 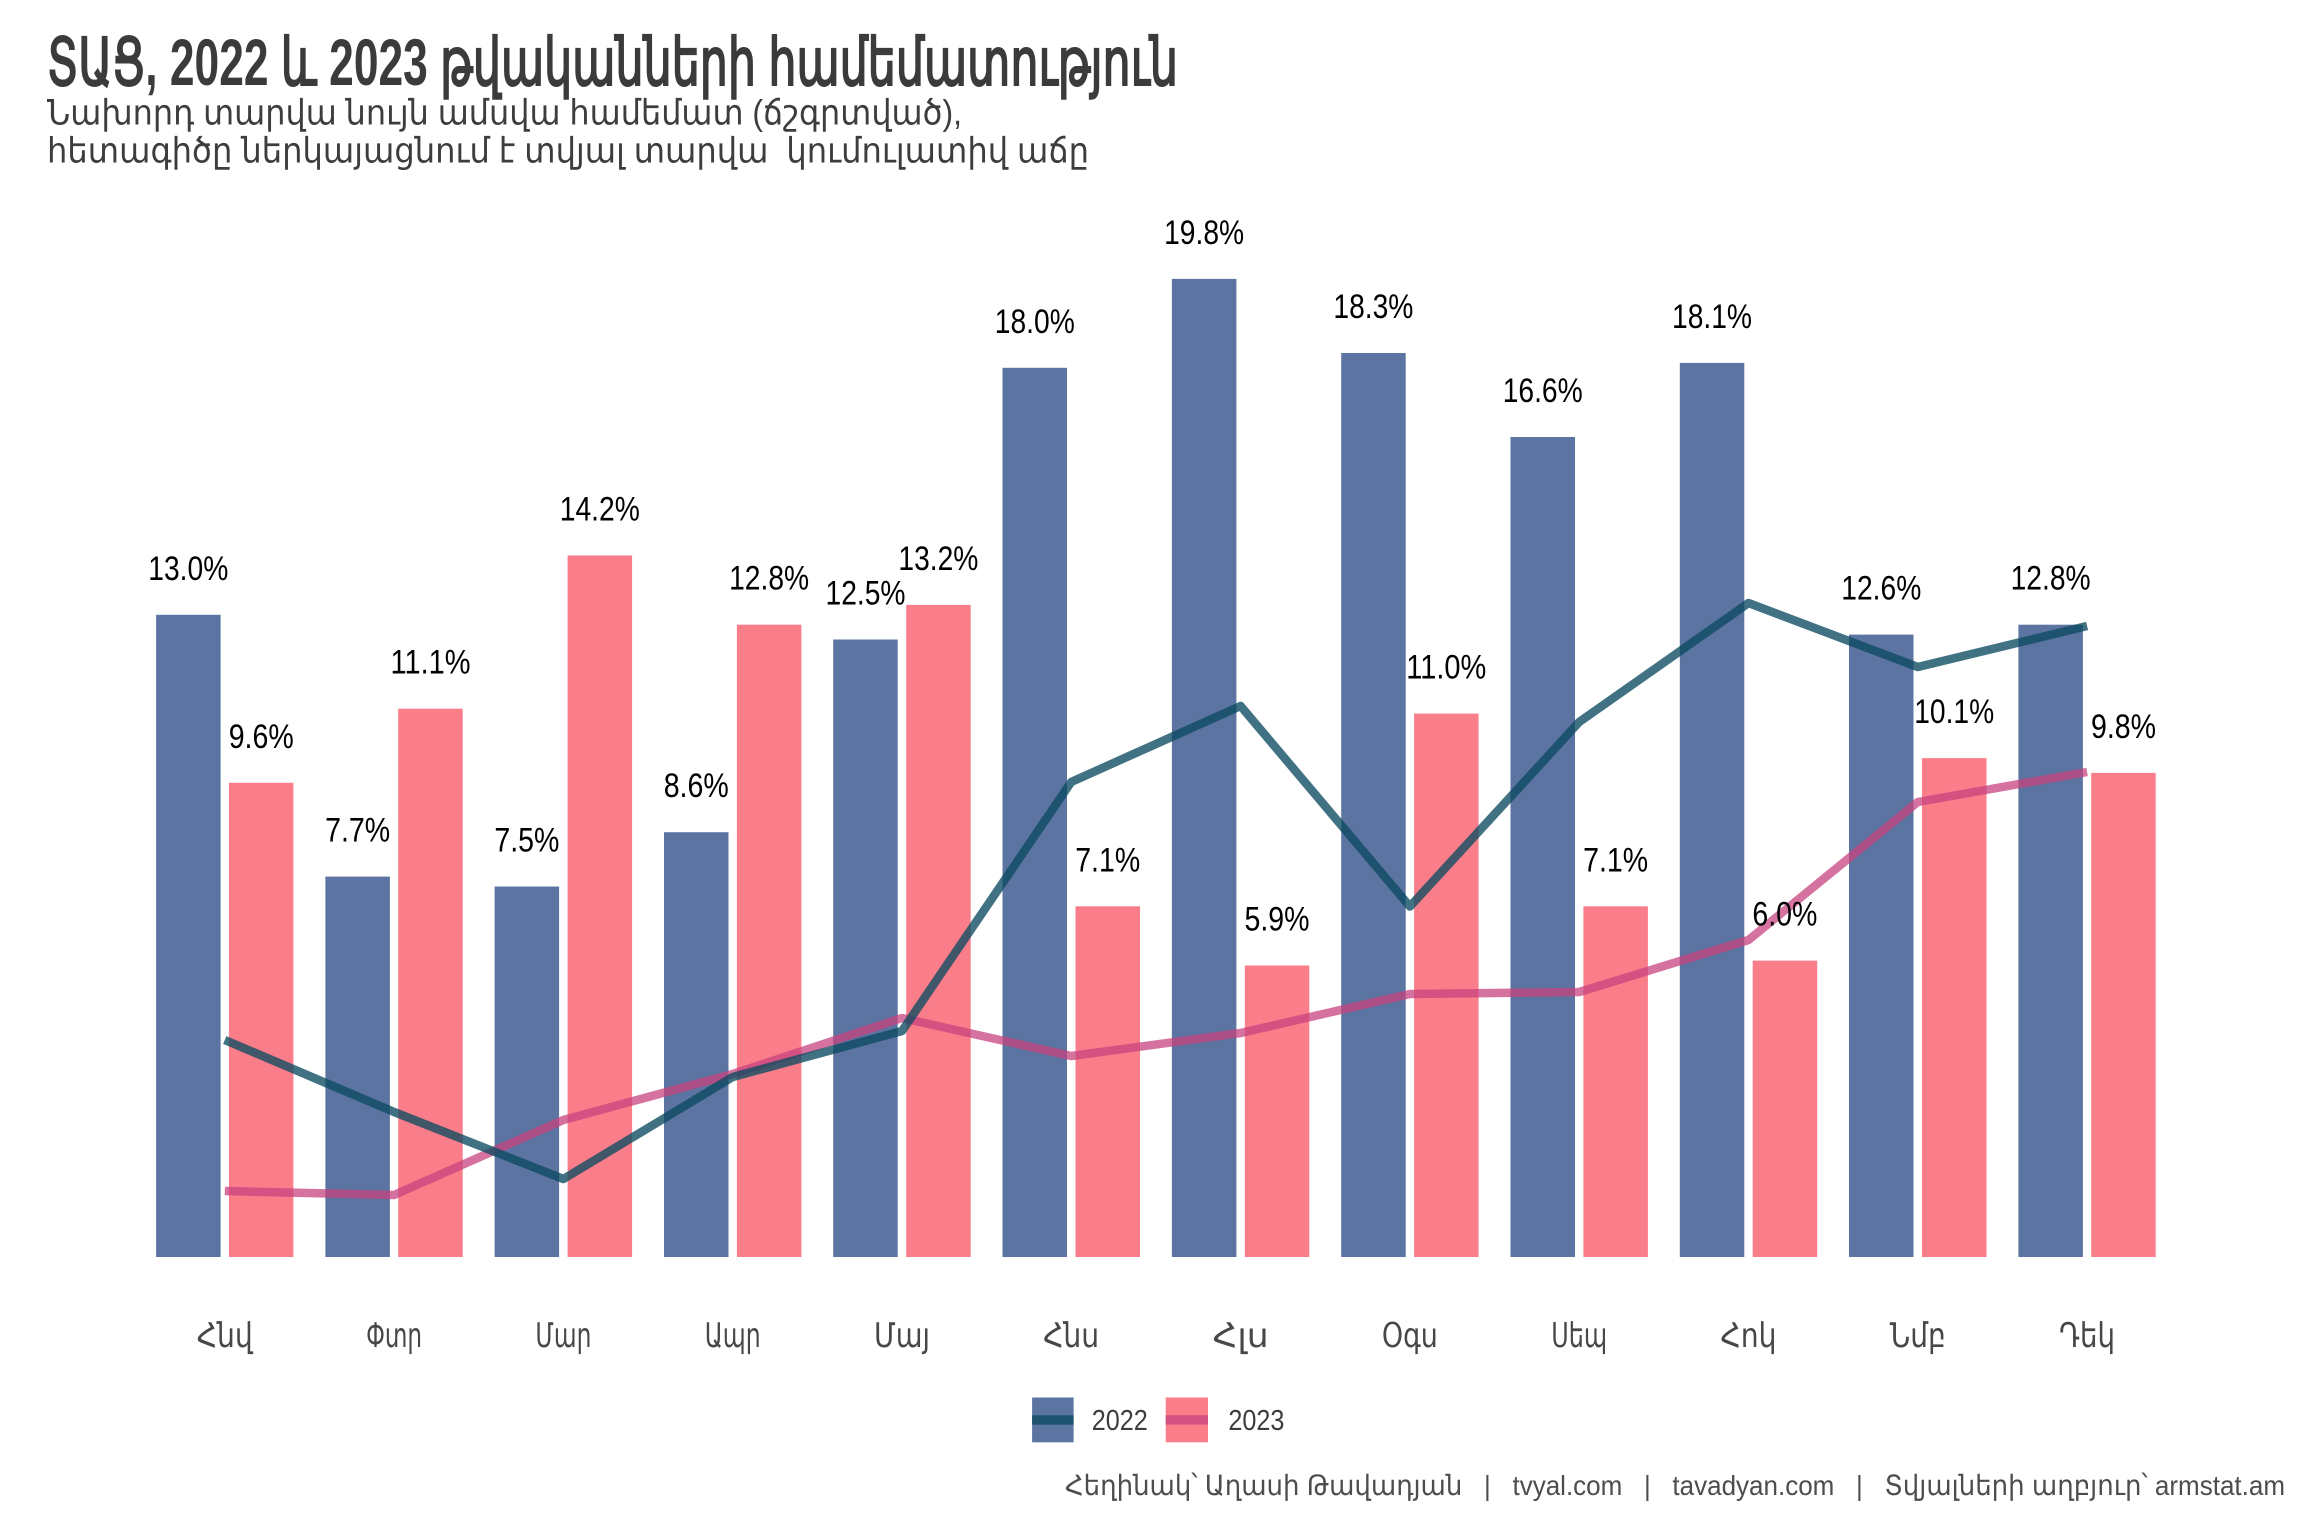 What do you see at coordinates (1749, 1336) in the screenshot?
I see `svg-text: Հոկ` at bounding box center [1749, 1336].